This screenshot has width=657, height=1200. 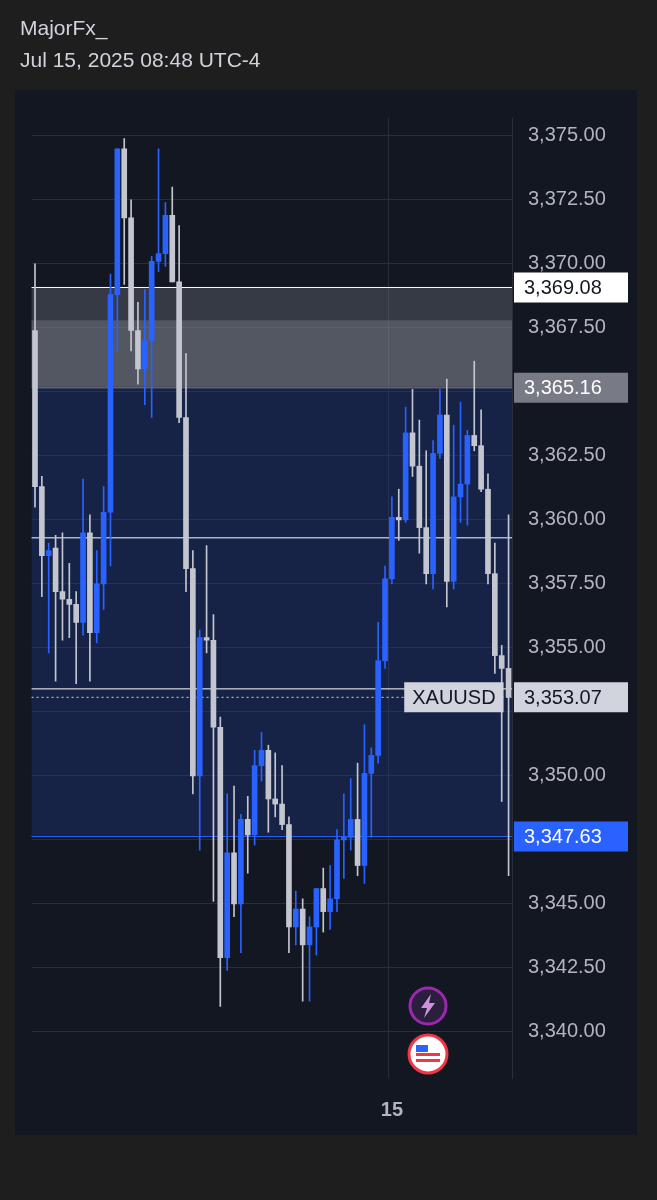 I want to click on y-tick-label: 3,355.00, so click(x=567, y=646).